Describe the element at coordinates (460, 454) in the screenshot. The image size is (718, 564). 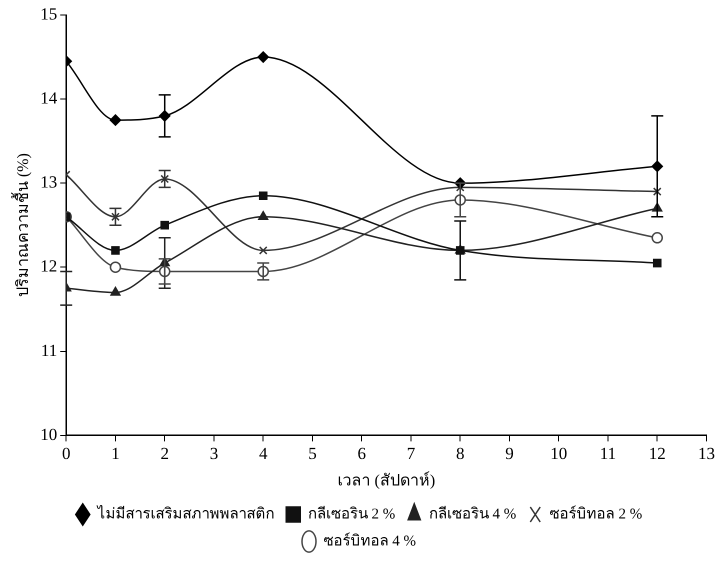
I see `x-tick-label: 8` at that location.